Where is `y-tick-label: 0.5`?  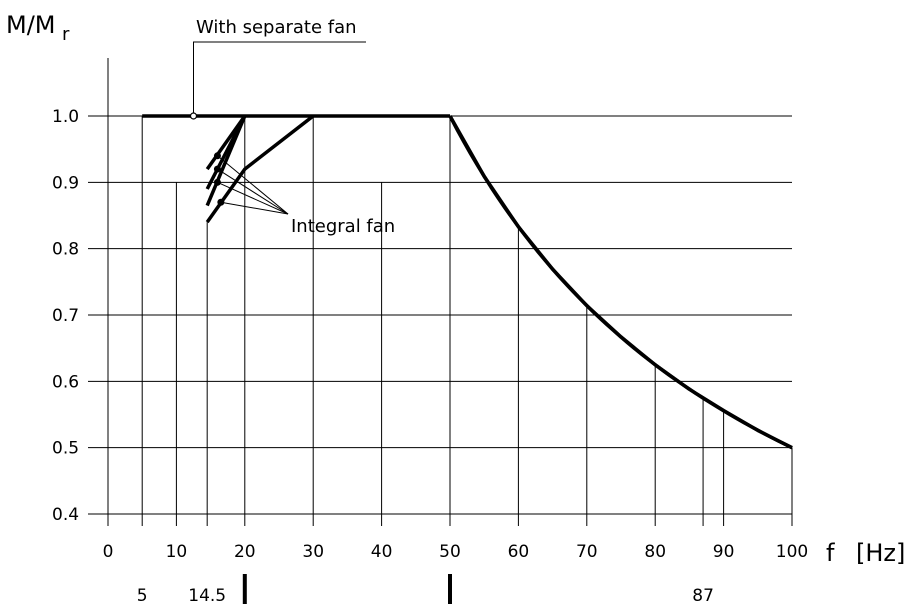
y-tick-label: 0.5 is located at coordinates (65, 449).